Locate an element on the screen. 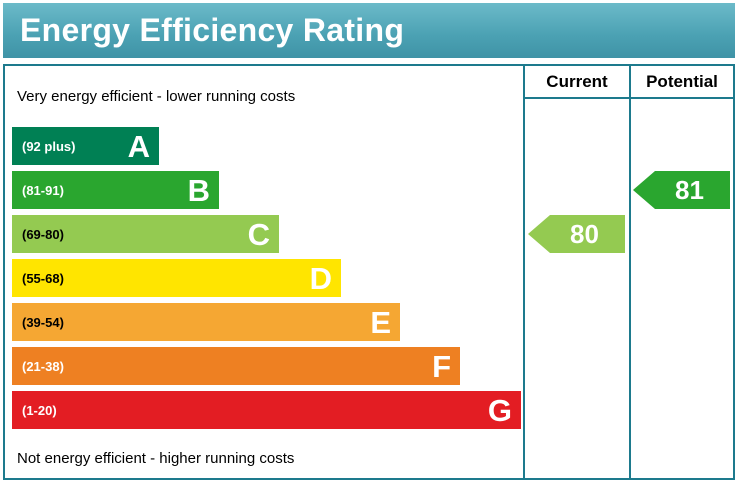 Image resolution: width=738 pixels, height=483 pixels. current-rating-arrow: 80 is located at coordinates (576, 234).